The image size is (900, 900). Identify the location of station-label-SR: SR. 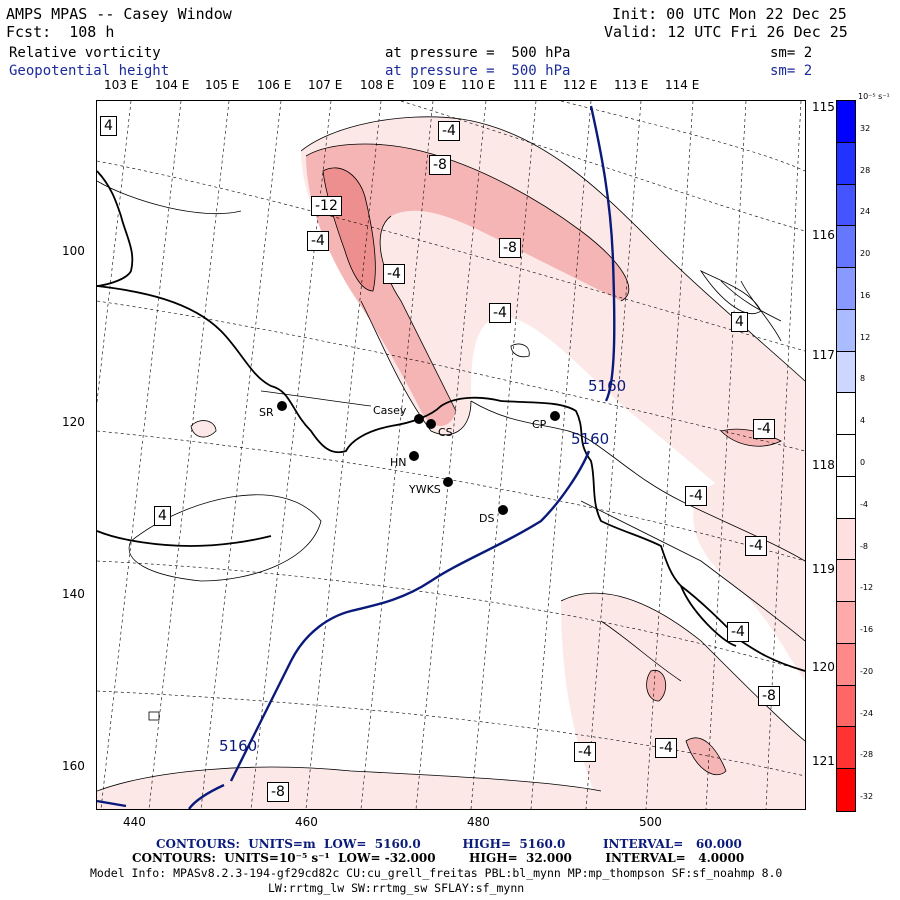
(266, 412).